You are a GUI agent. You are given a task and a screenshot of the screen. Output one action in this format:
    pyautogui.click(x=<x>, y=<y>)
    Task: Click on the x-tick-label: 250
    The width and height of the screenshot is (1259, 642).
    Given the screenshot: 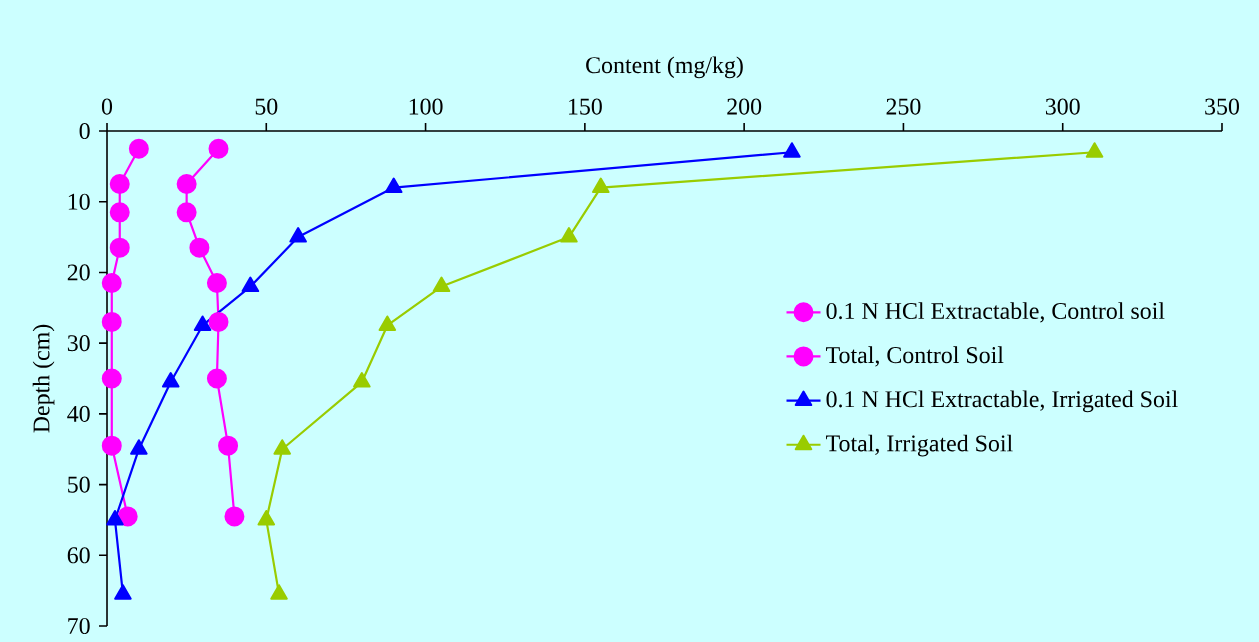 What is the action you would take?
    pyautogui.click(x=903, y=106)
    